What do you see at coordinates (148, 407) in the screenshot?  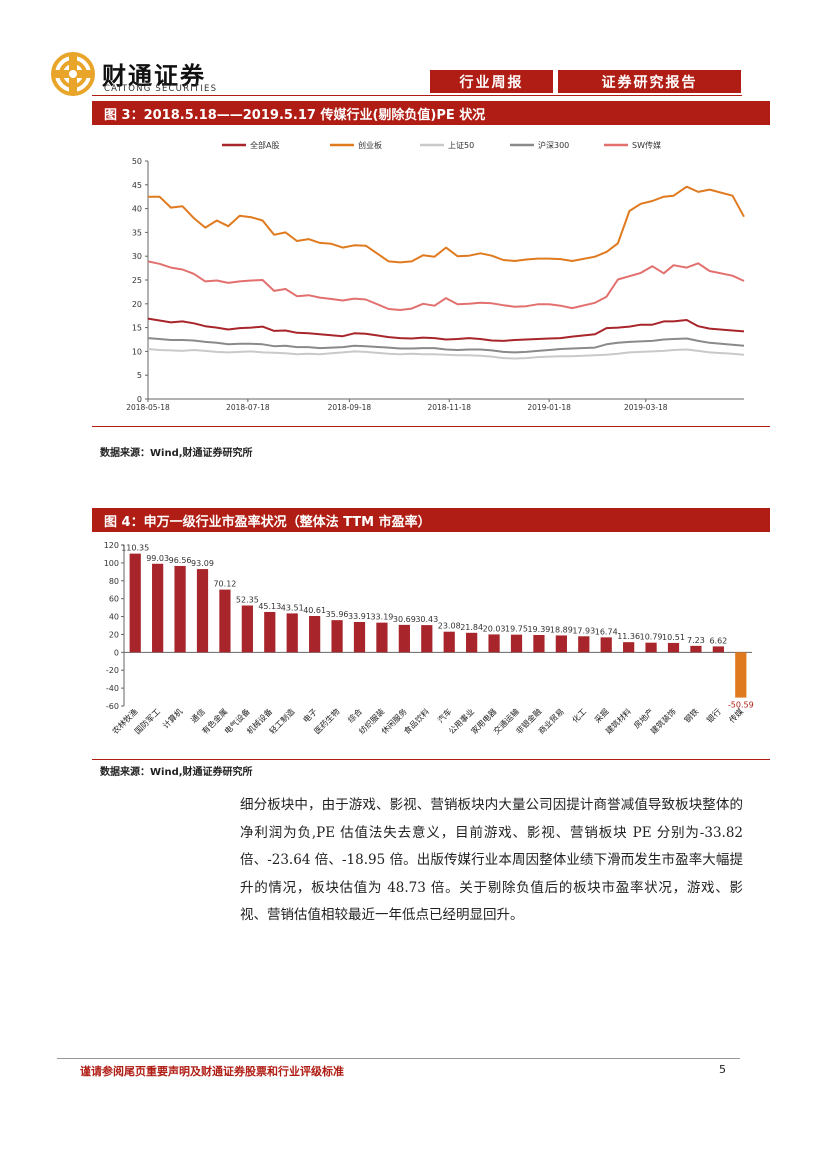 I see `x-tick-label: 2018-05-18` at bounding box center [148, 407].